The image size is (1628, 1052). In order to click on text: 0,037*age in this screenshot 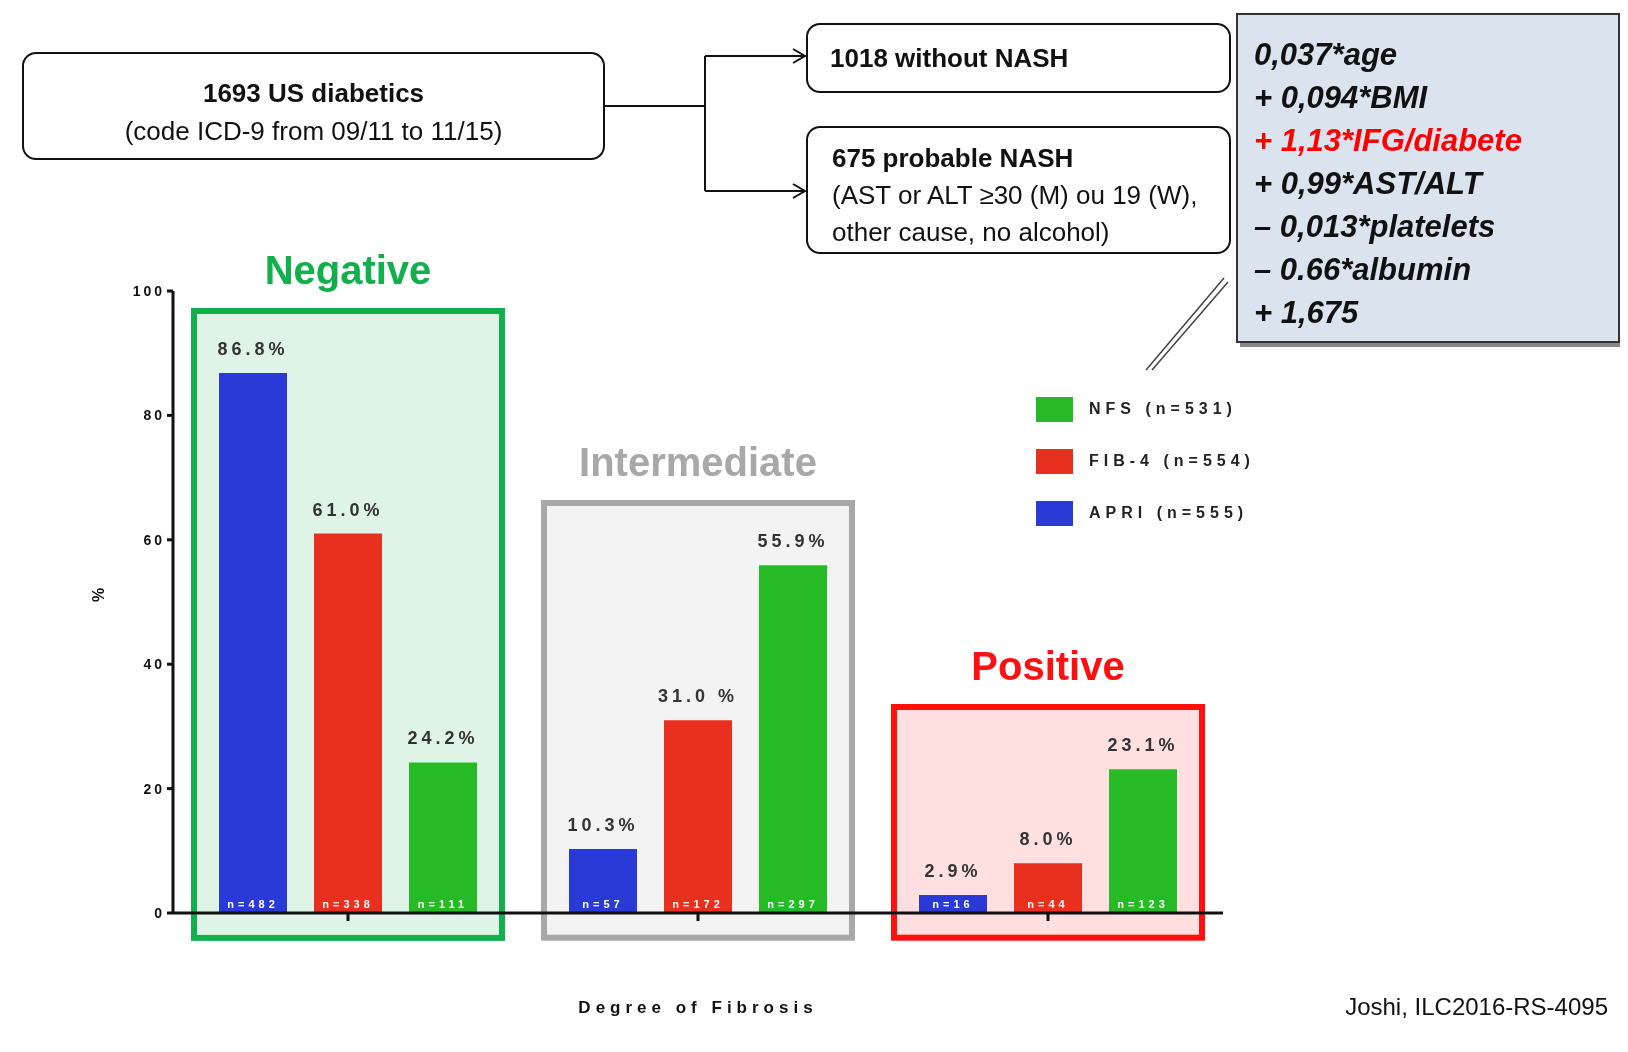, I will do `click(1326, 55)`.